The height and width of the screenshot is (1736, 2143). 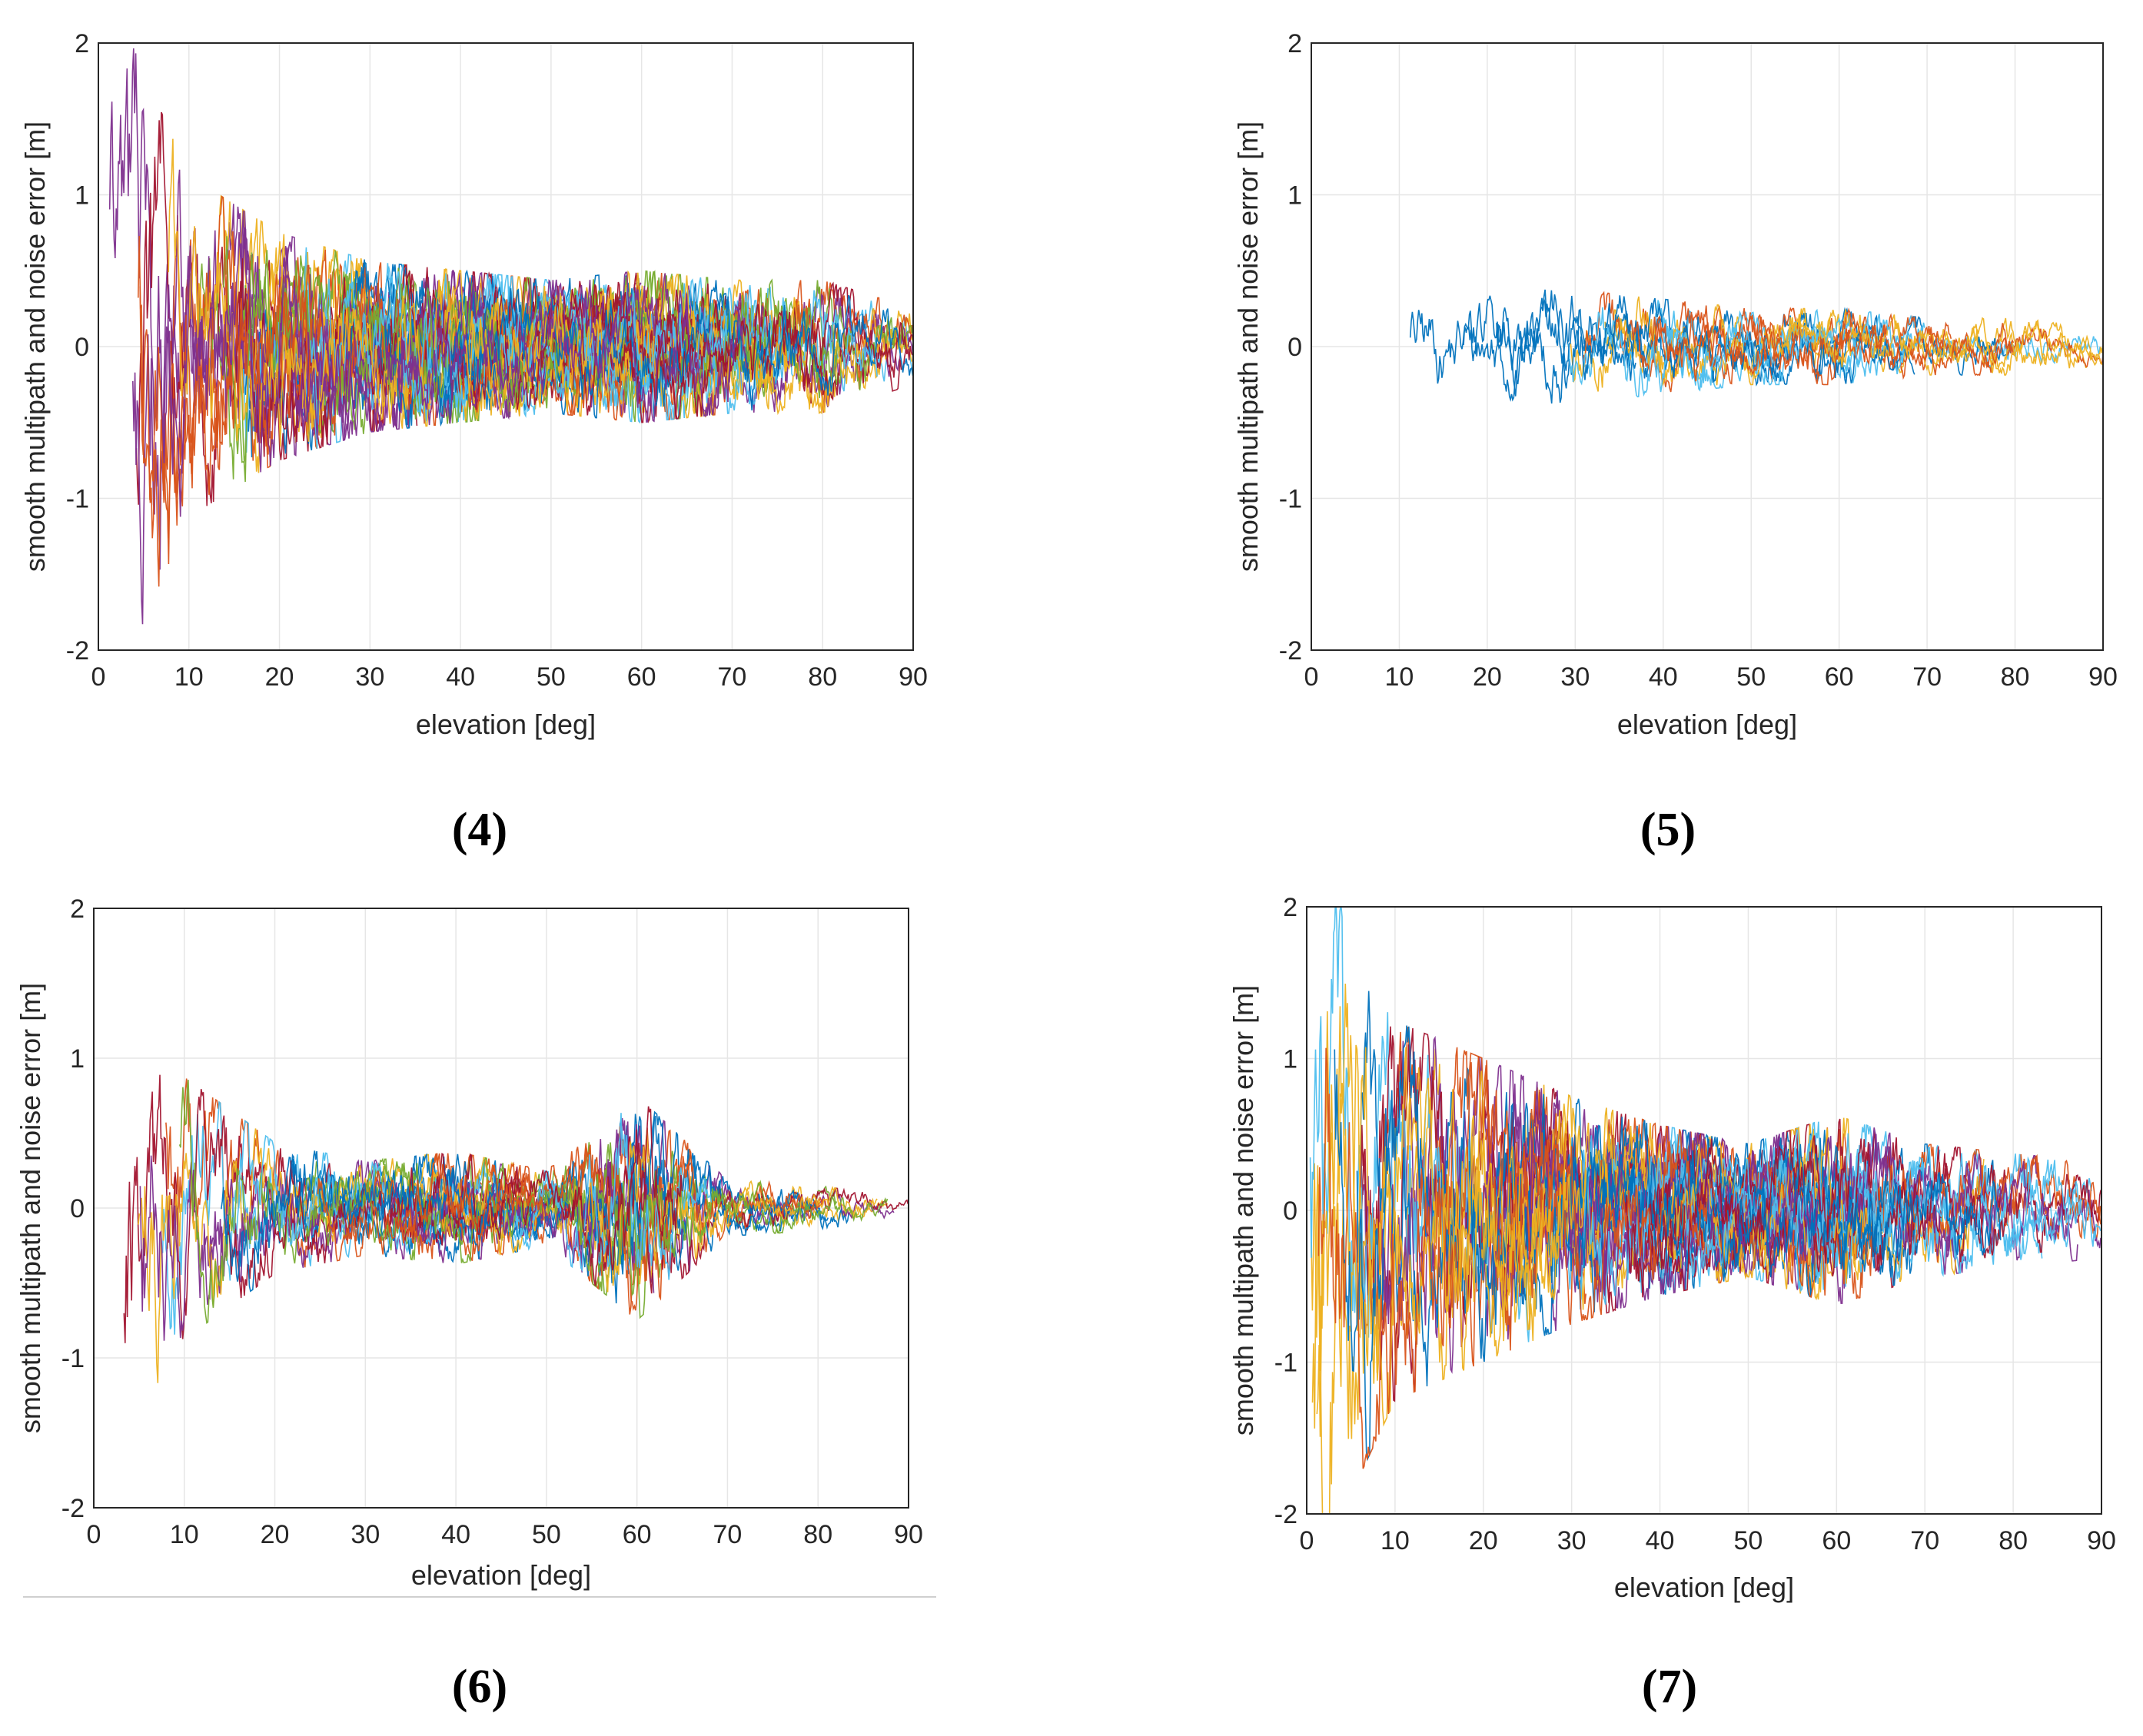 I want to click on panel-caption: (7), so click(x=1669, y=1687).